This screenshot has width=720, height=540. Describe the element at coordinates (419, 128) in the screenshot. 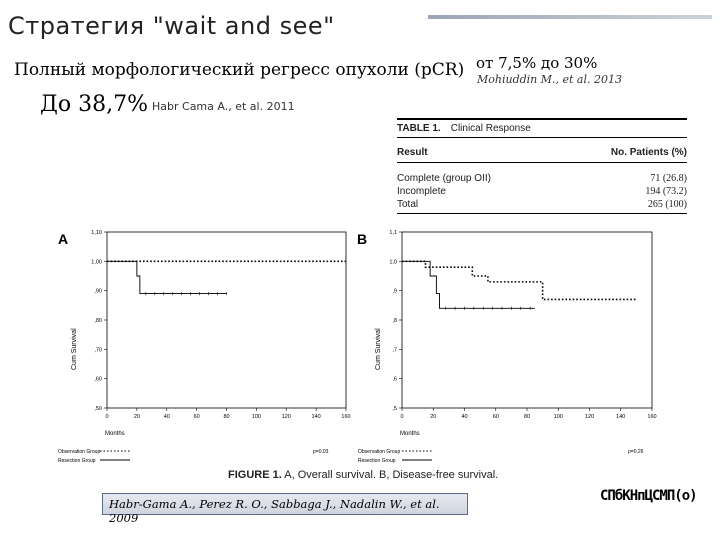

I see `table-label: TABLE 1.` at that location.